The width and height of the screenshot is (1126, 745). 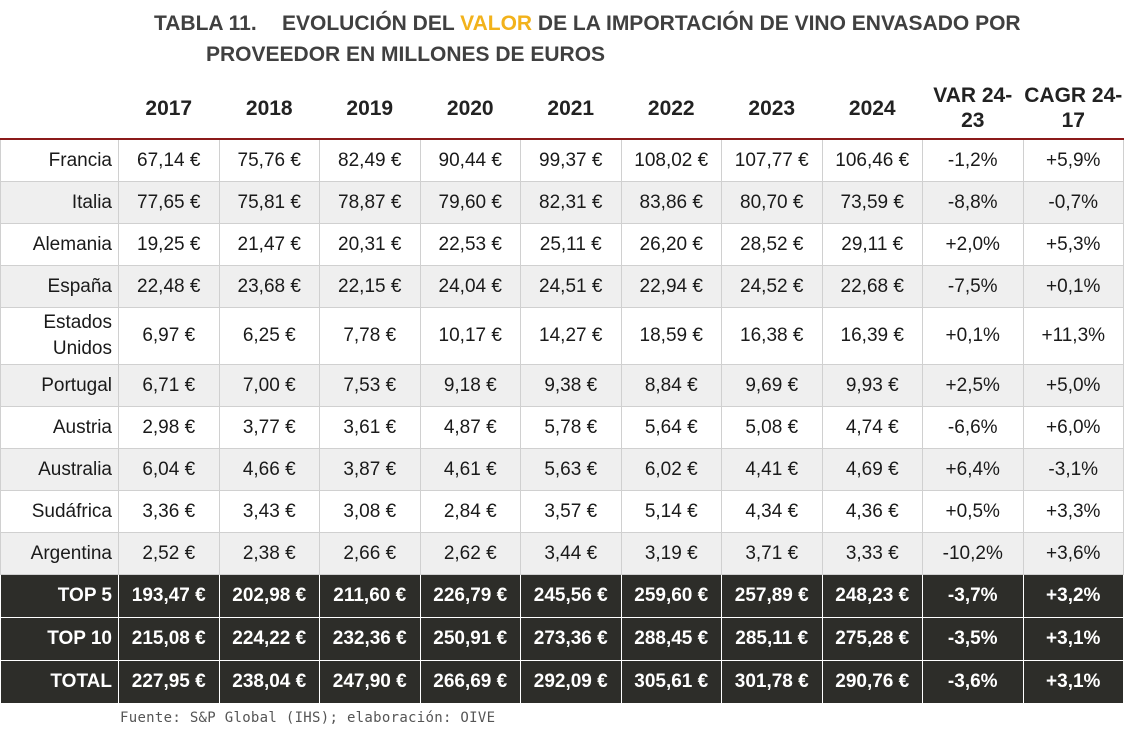 What do you see at coordinates (772, 160) in the screenshot?
I see `table-cell: 107,77 €` at bounding box center [772, 160].